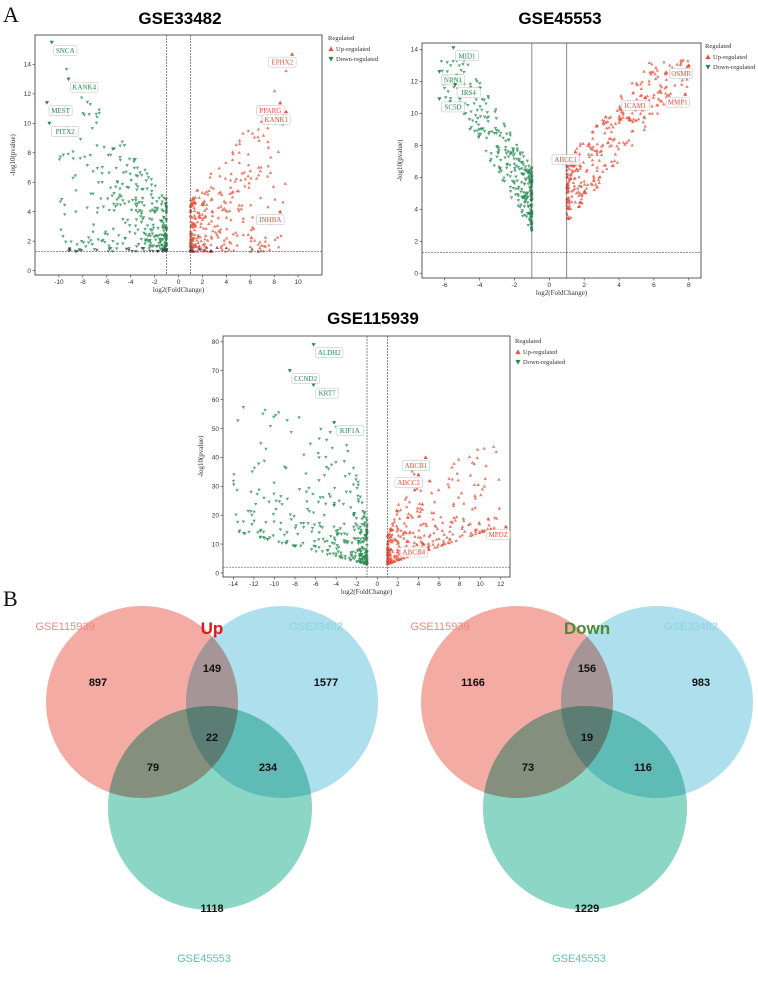  Describe the element at coordinates (473, 683) in the screenshot. I see `venn-count-gse115939-only: 1166` at that location.